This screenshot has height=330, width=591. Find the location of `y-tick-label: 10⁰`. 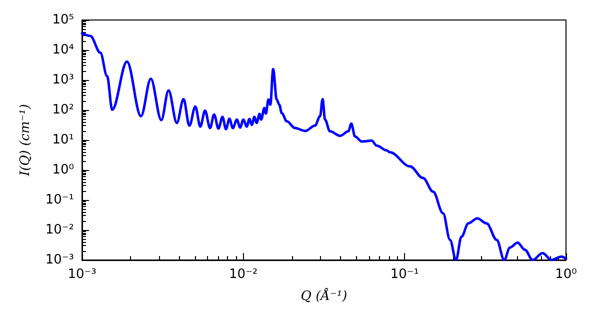

y-tick-label: 10⁰ is located at coordinates (63, 170).